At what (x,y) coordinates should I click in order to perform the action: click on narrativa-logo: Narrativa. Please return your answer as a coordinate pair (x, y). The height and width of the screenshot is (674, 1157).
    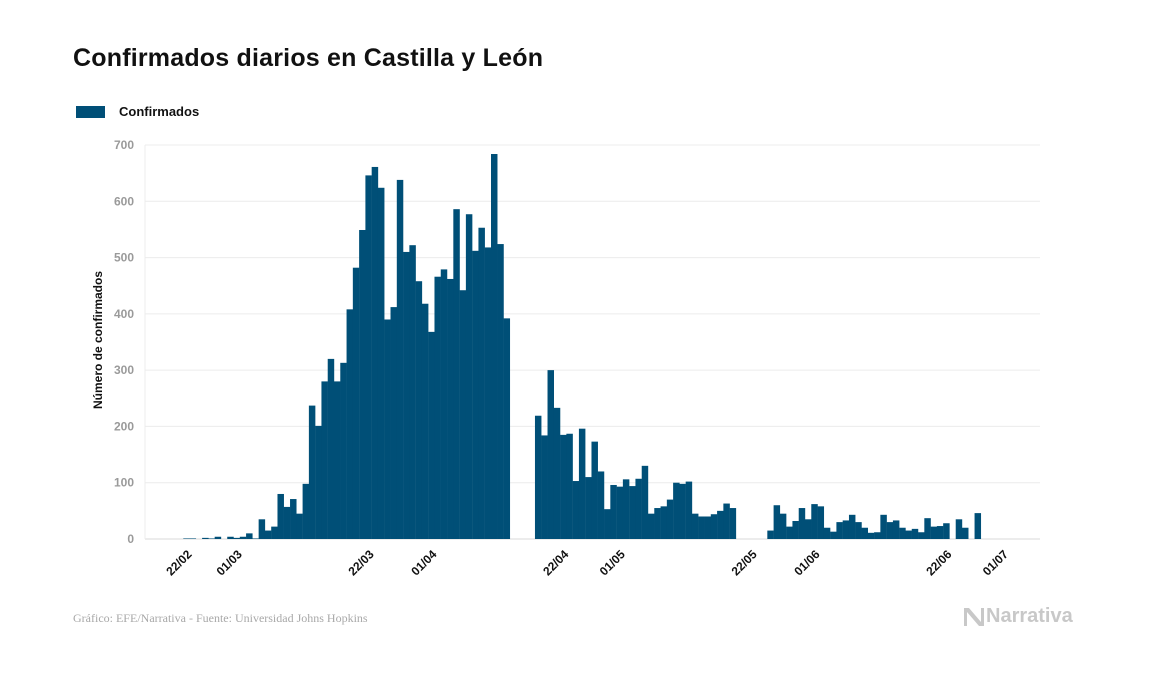
    Looking at the image, I should click on (1018, 616).